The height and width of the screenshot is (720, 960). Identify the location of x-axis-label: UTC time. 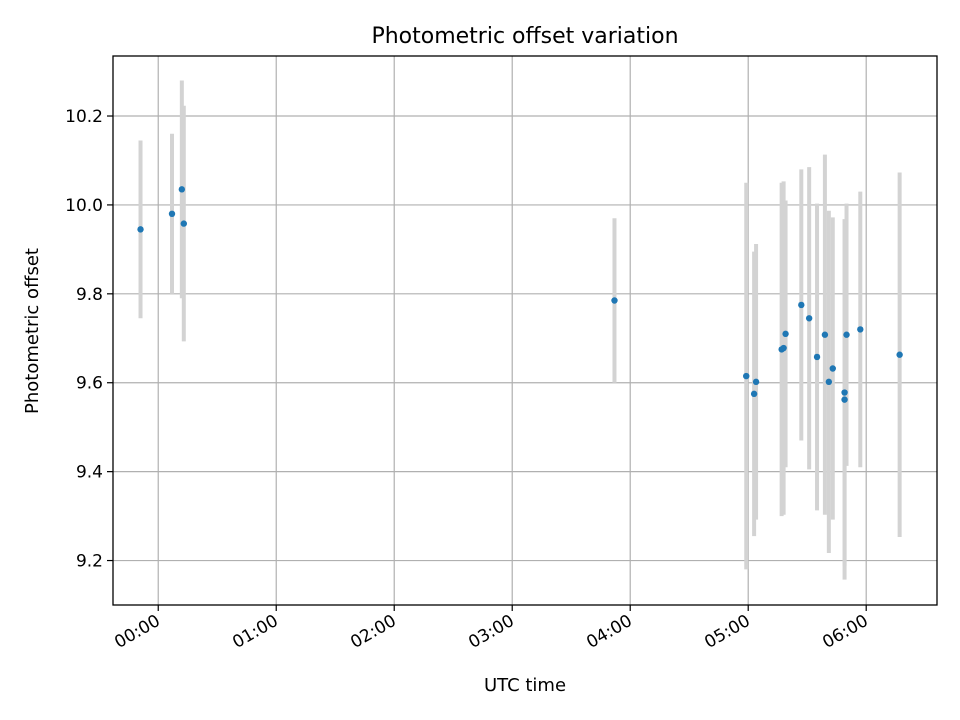
(525, 685).